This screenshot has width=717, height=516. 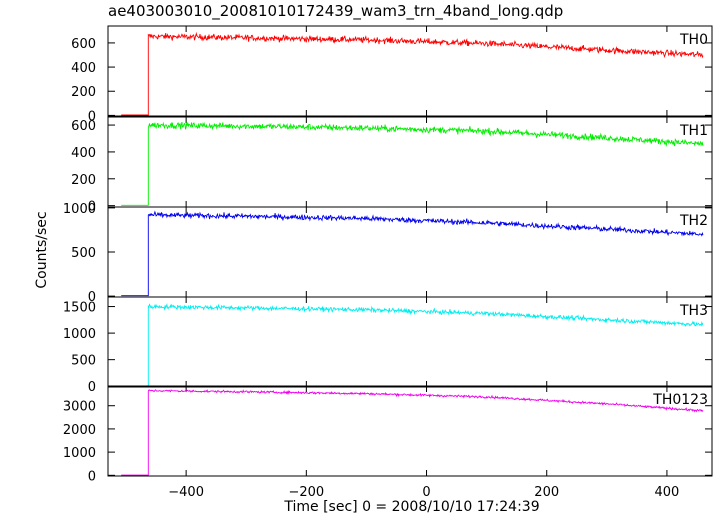 What do you see at coordinates (411, 507) in the screenshot?
I see `x-axis-label: Time [sec] 0 = 2008/10/10 17:24:39` at bounding box center [411, 507].